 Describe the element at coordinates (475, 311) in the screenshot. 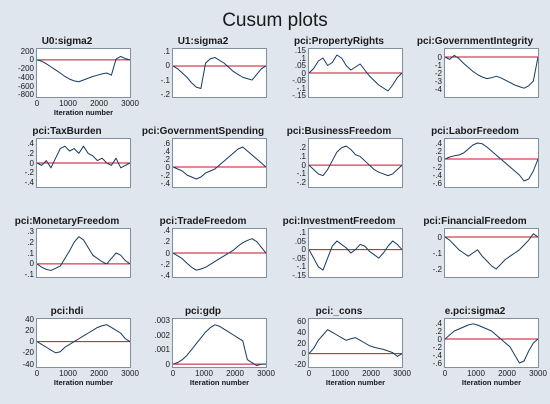

I see `panel-title: e.pci:sigma2` at that location.